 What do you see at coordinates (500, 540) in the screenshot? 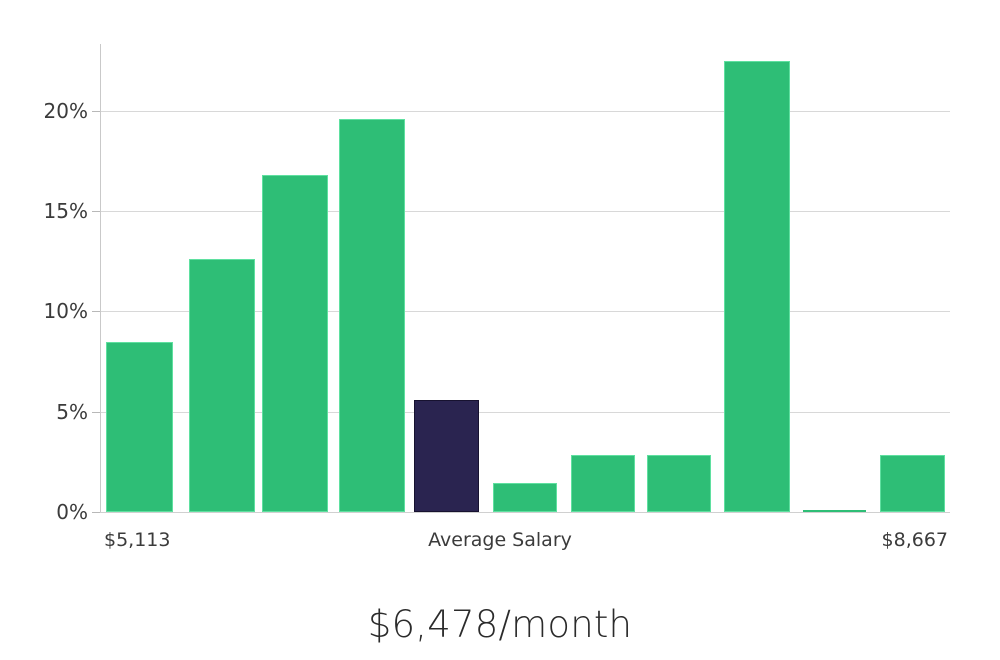
I see `x-axis-title: Average Salary` at bounding box center [500, 540].